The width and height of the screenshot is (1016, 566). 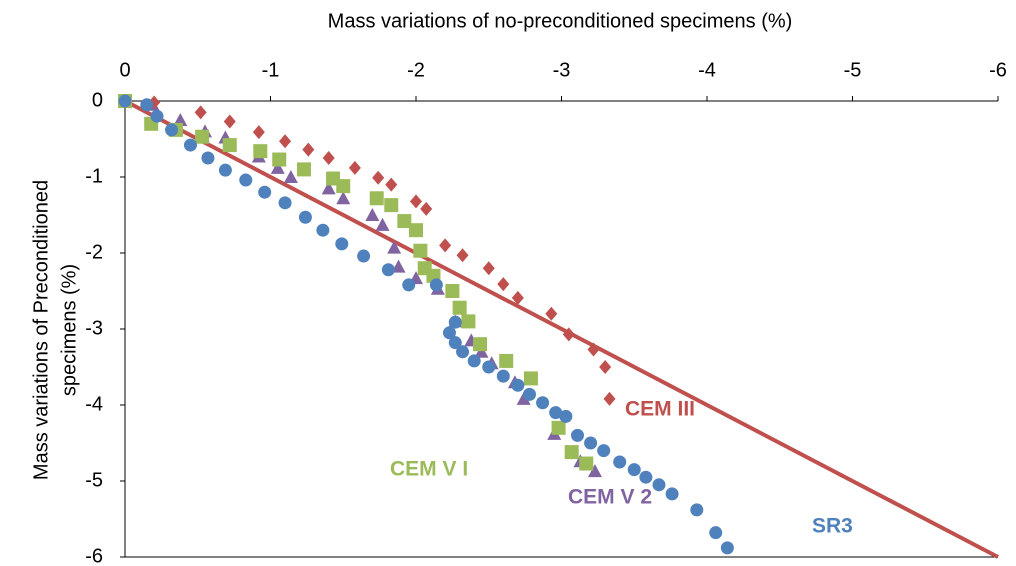 What do you see at coordinates (97, 100) in the screenshot?
I see `y-tick-label: 0` at bounding box center [97, 100].